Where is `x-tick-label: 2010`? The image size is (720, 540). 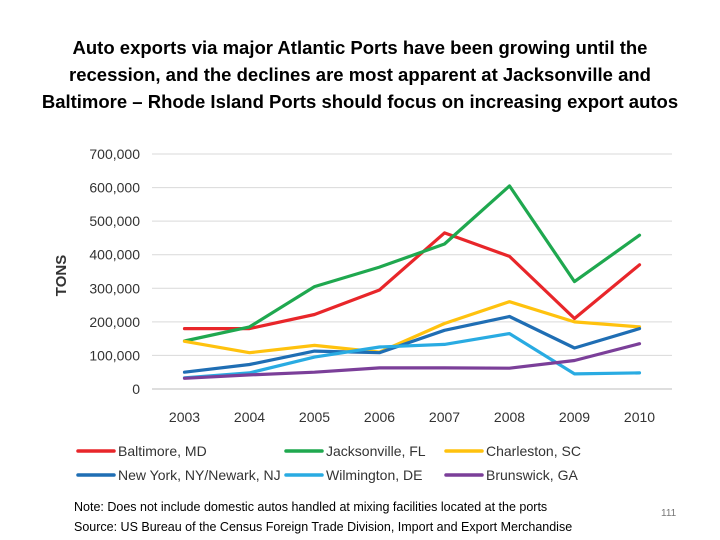 x-tick-label: 2010 is located at coordinates (639, 417).